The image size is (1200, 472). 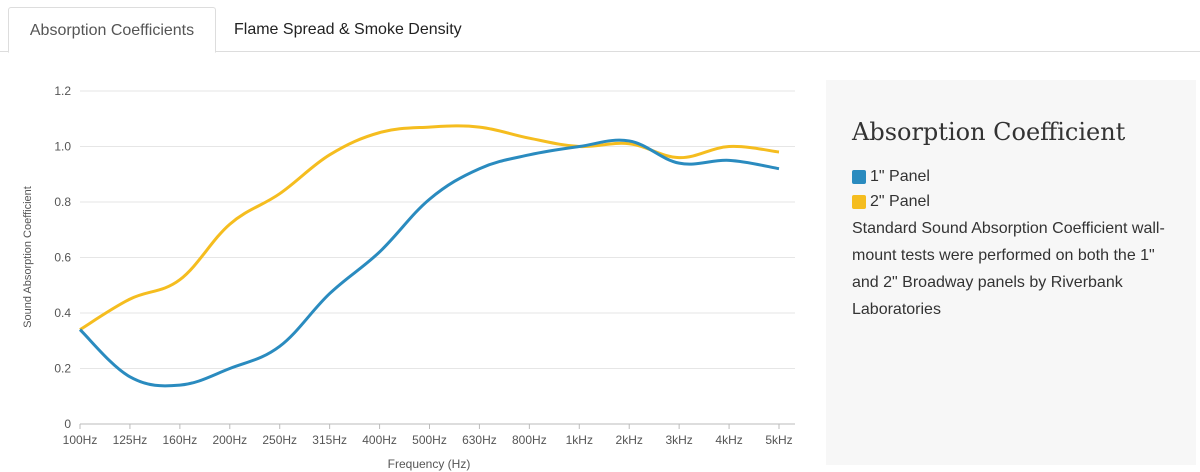 I want to click on x-tick-label: 500Hz, so click(x=429, y=440).